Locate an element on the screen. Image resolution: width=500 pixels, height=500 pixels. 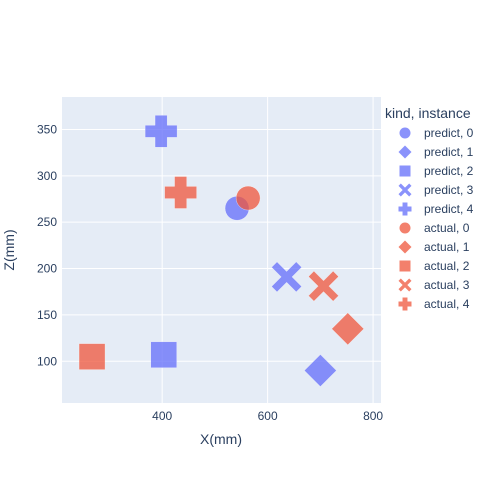
legend-label: predict, 1 is located at coordinates (449, 152).